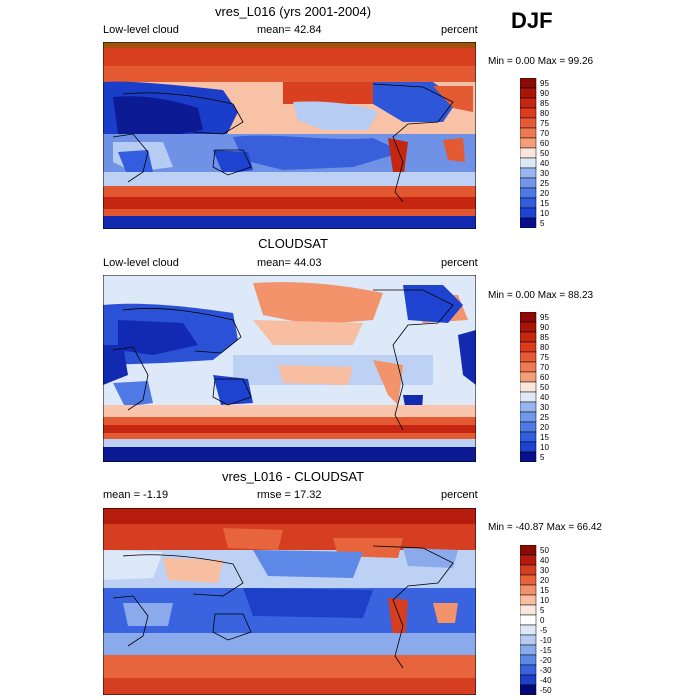 The width and height of the screenshot is (700, 700). I want to click on season-label: DJF, so click(532, 20).